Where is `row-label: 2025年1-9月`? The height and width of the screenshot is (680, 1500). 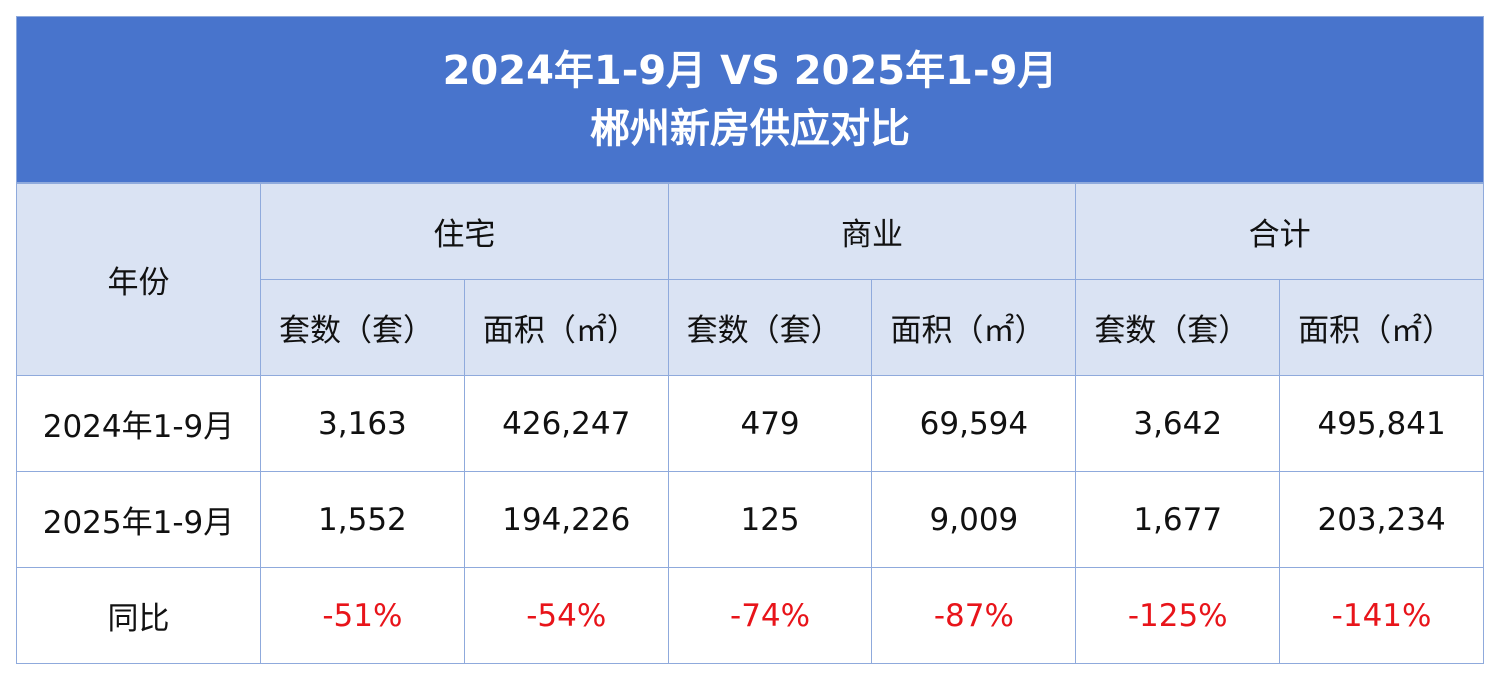 row-label: 2025年1-9月 is located at coordinates (138, 519).